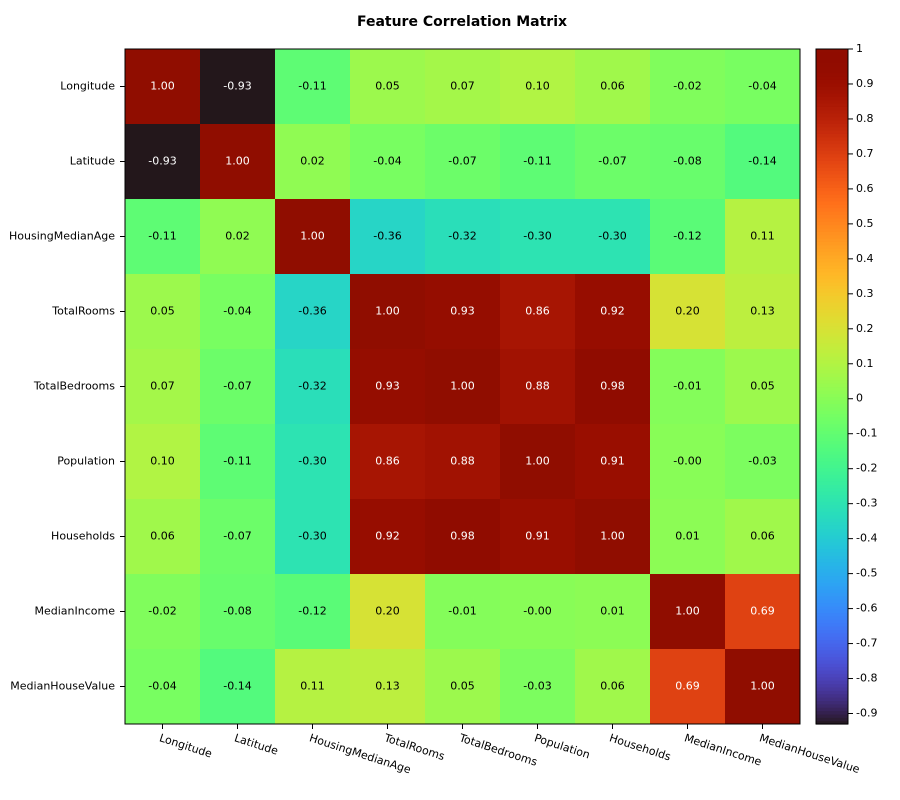  Describe the element at coordinates (312, 386) in the screenshot. I see `cell-label: -0.32` at that location.